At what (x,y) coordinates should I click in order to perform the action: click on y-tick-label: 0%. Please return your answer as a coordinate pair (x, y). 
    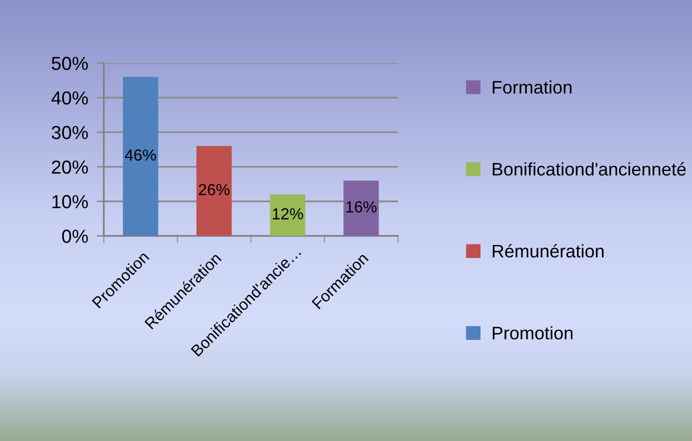
    Looking at the image, I should click on (75, 236).